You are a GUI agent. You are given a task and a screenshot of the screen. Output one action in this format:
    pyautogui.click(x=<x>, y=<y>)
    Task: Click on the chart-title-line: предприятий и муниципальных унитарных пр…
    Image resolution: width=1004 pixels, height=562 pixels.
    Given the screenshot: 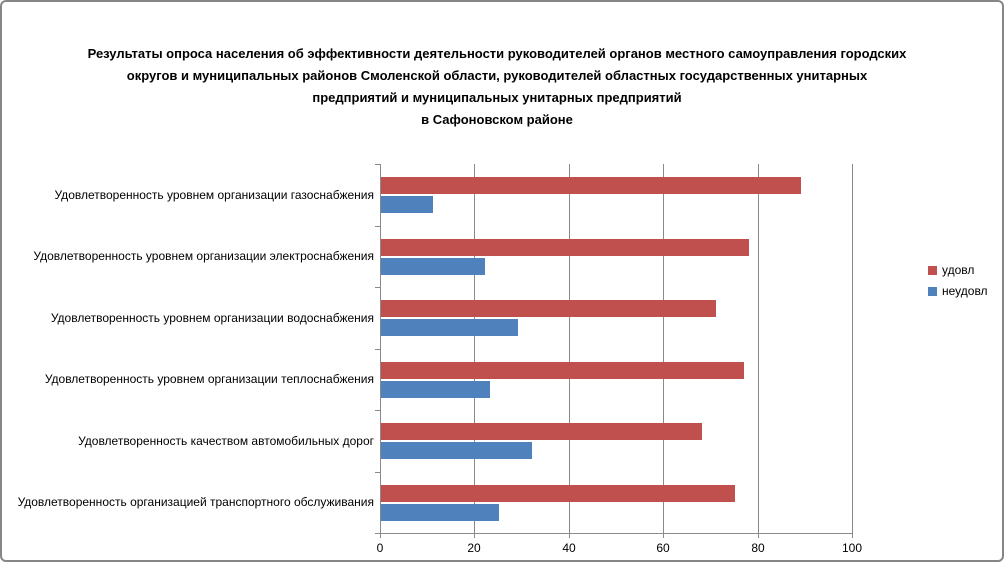 What is the action you would take?
    pyautogui.click(x=497, y=97)
    